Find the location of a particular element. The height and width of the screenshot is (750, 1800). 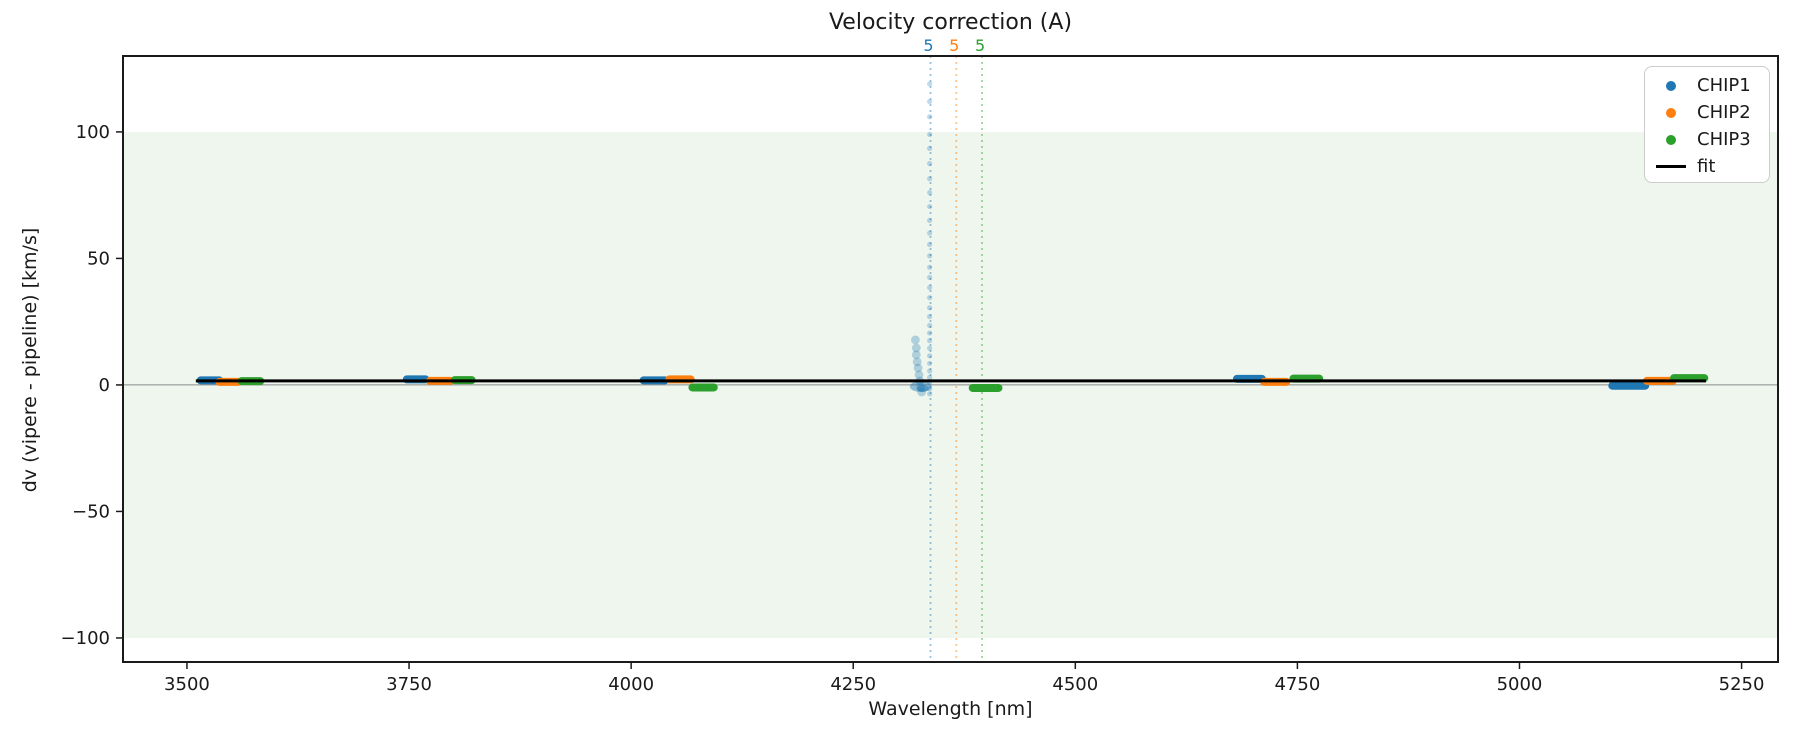

chart-title: Velocity correction (A) is located at coordinates (950, 22).